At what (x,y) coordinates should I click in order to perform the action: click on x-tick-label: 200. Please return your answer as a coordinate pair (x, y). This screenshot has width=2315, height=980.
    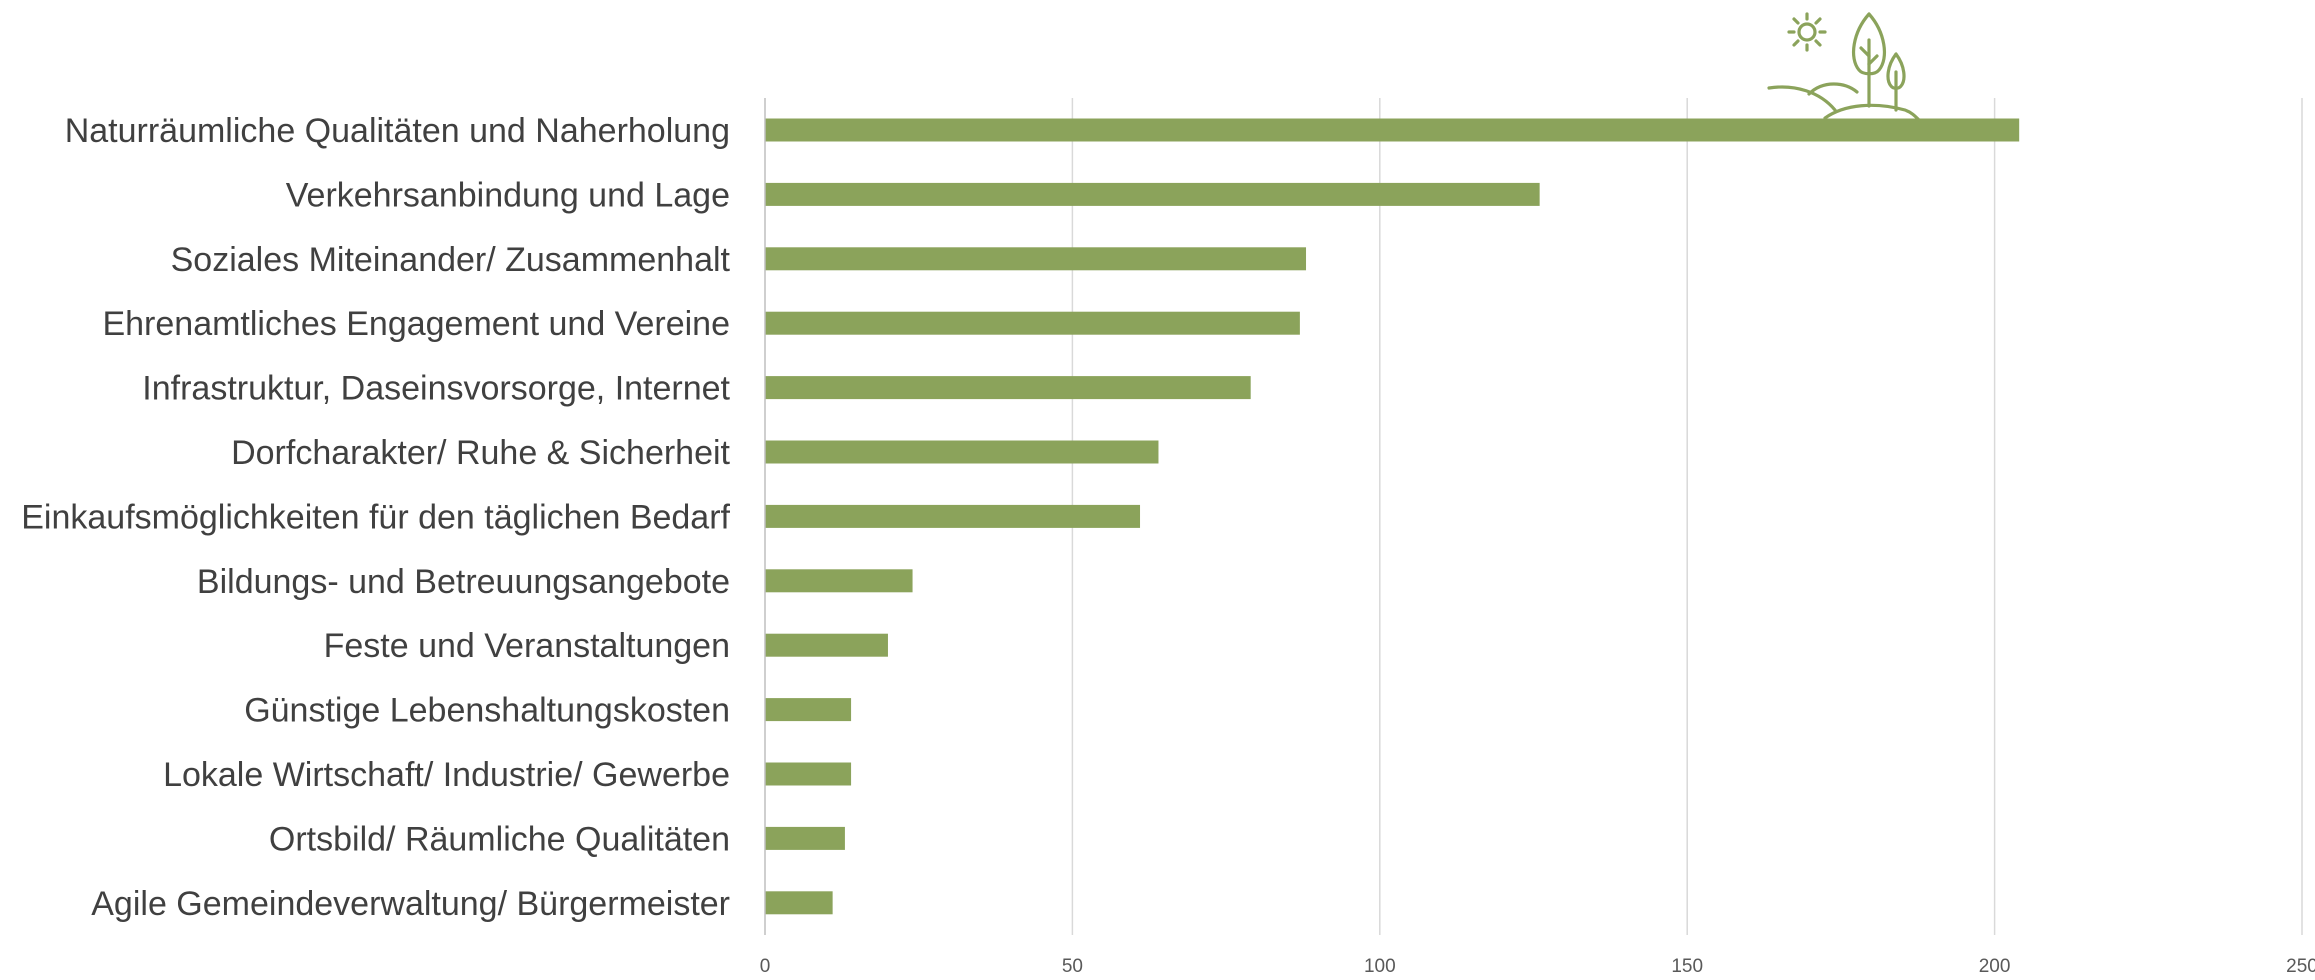
    Looking at the image, I should click on (1995, 966).